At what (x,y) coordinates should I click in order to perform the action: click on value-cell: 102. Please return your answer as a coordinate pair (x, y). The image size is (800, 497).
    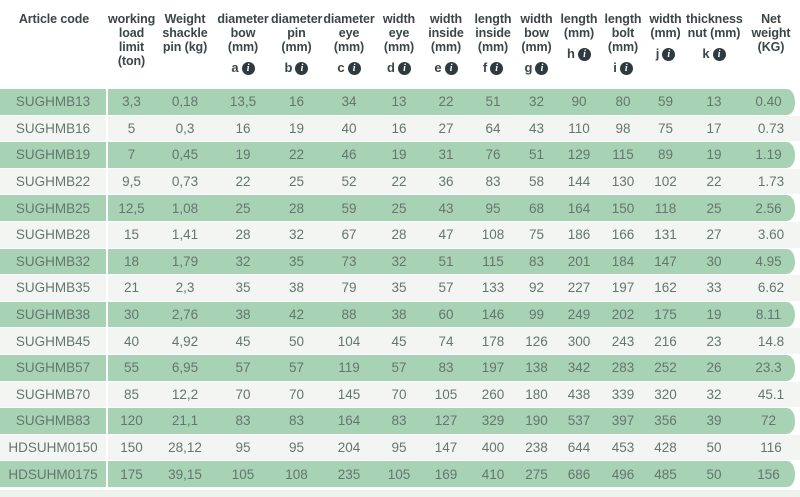
    Looking at the image, I should click on (665, 182).